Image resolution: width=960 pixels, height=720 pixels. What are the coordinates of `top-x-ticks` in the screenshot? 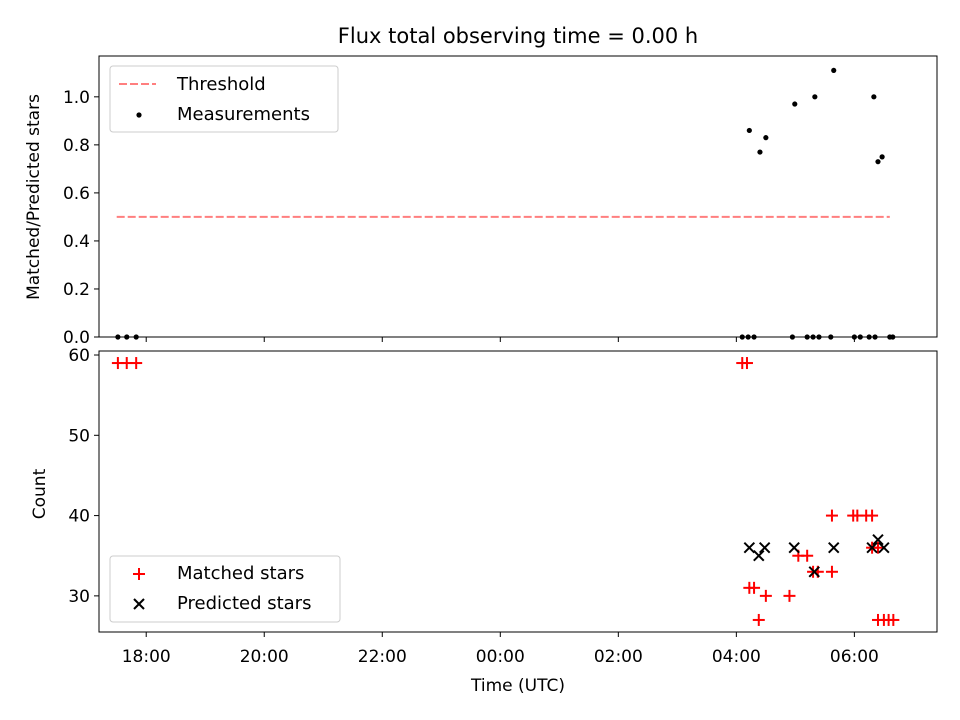 It's located at (500, 339).